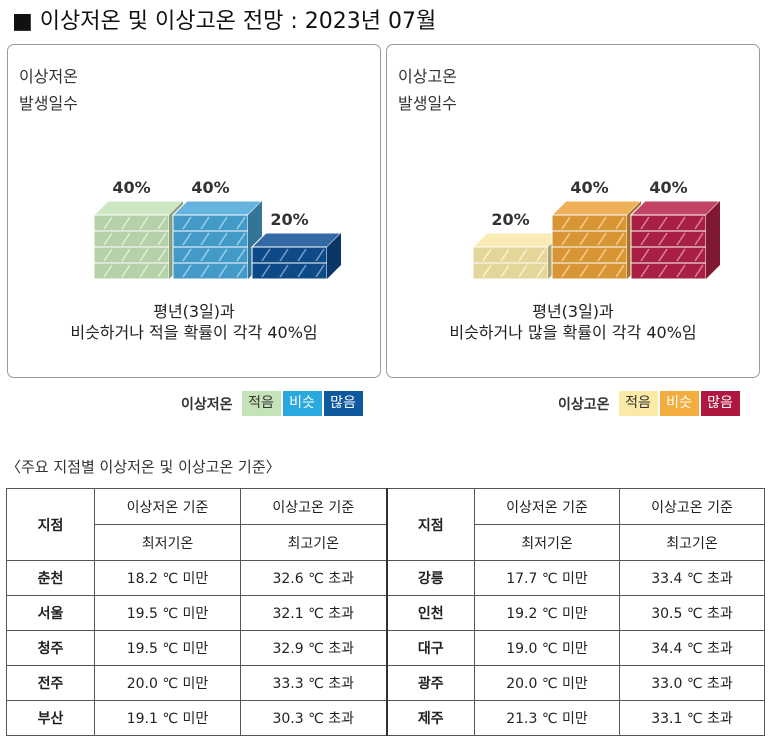 The image size is (773, 747). I want to click on cold-caption-line2: 비슷하거나 적을 확률이 각각 40%임, so click(194, 332).